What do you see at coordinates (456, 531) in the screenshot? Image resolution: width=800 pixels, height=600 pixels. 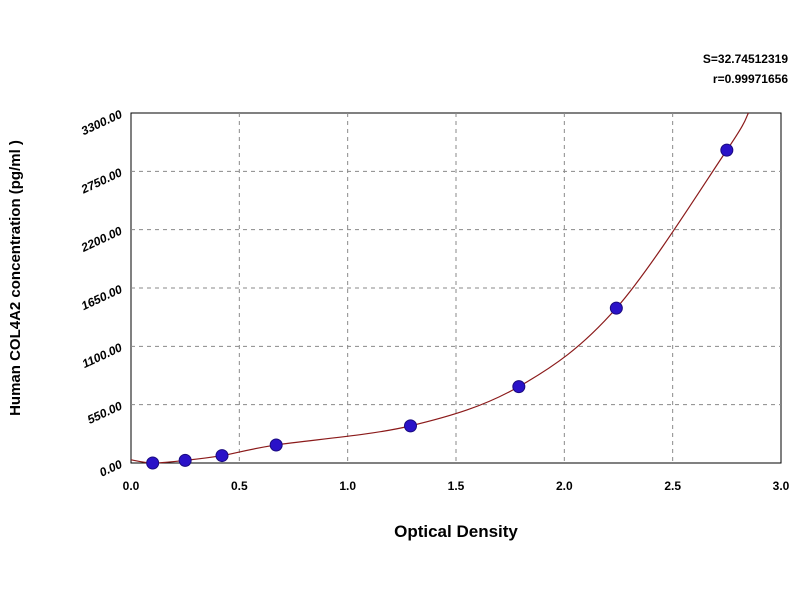 I see `x-axis-title: Optical Density` at bounding box center [456, 531].